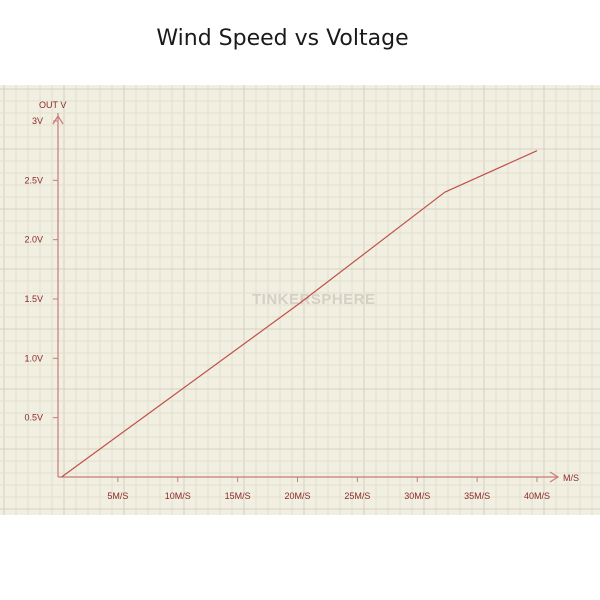 The height and width of the screenshot is (600, 600). Describe the element at coordinates (417, 496) in the screenshot. I see `x-tick-label: 30M/S` at that location.